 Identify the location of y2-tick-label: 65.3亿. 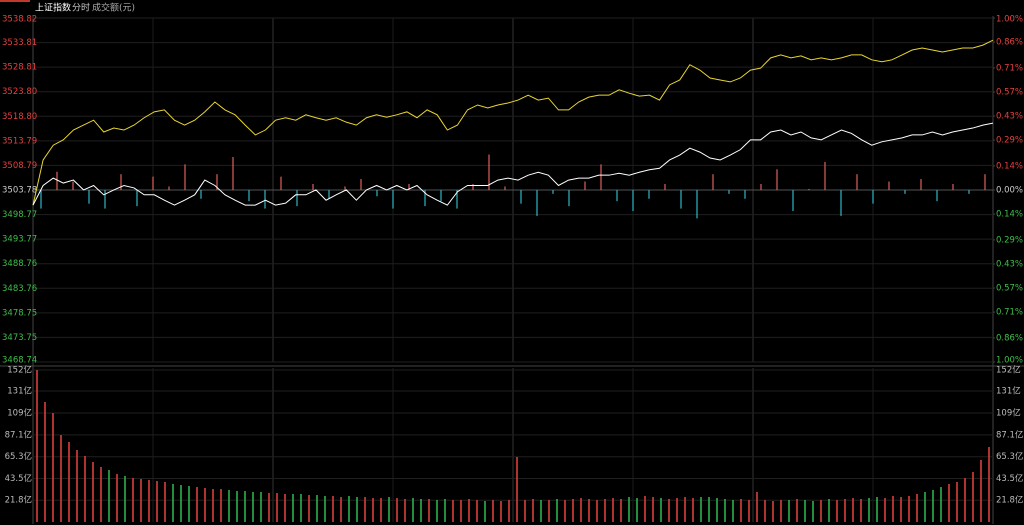
(1009, 456).